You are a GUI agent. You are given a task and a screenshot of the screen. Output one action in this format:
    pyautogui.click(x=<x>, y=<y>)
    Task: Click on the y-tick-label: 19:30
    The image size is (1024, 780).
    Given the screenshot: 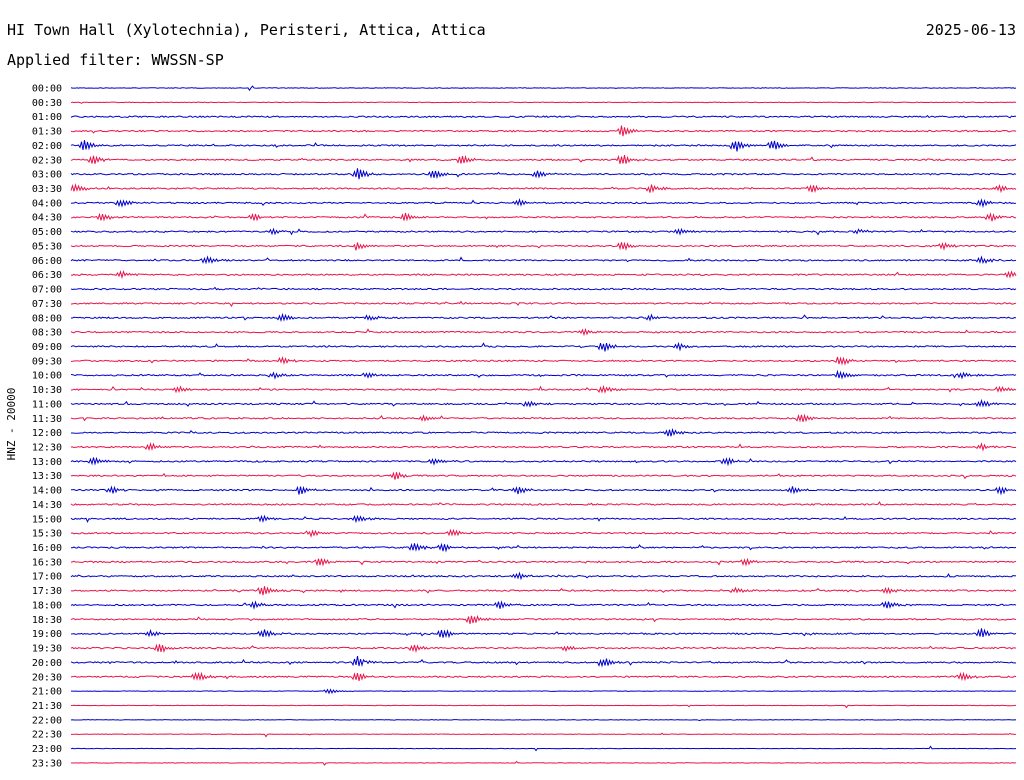 What is the action you would take?
    pyautogui.click(x=47, y=649)
    